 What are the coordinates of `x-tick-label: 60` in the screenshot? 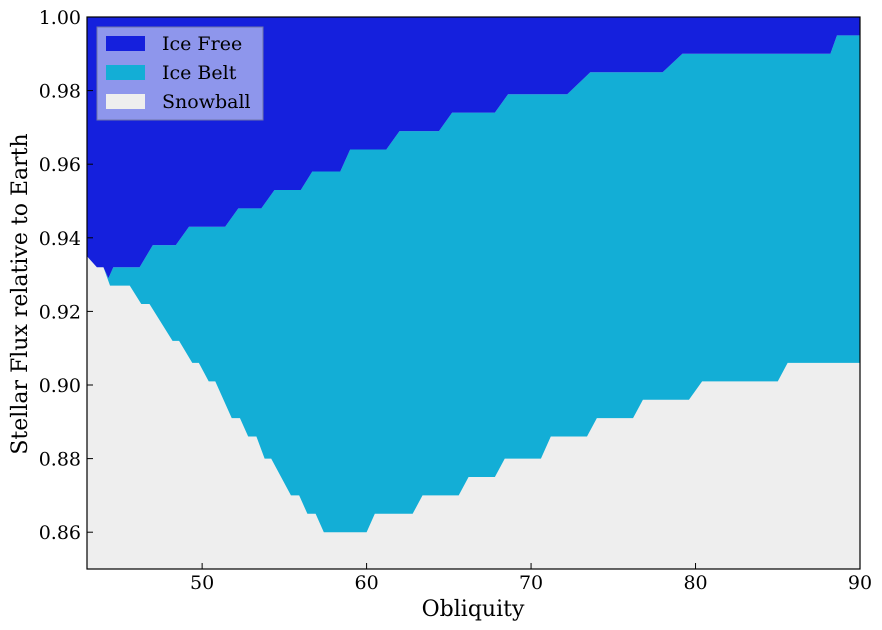 It's located at (367, 583).